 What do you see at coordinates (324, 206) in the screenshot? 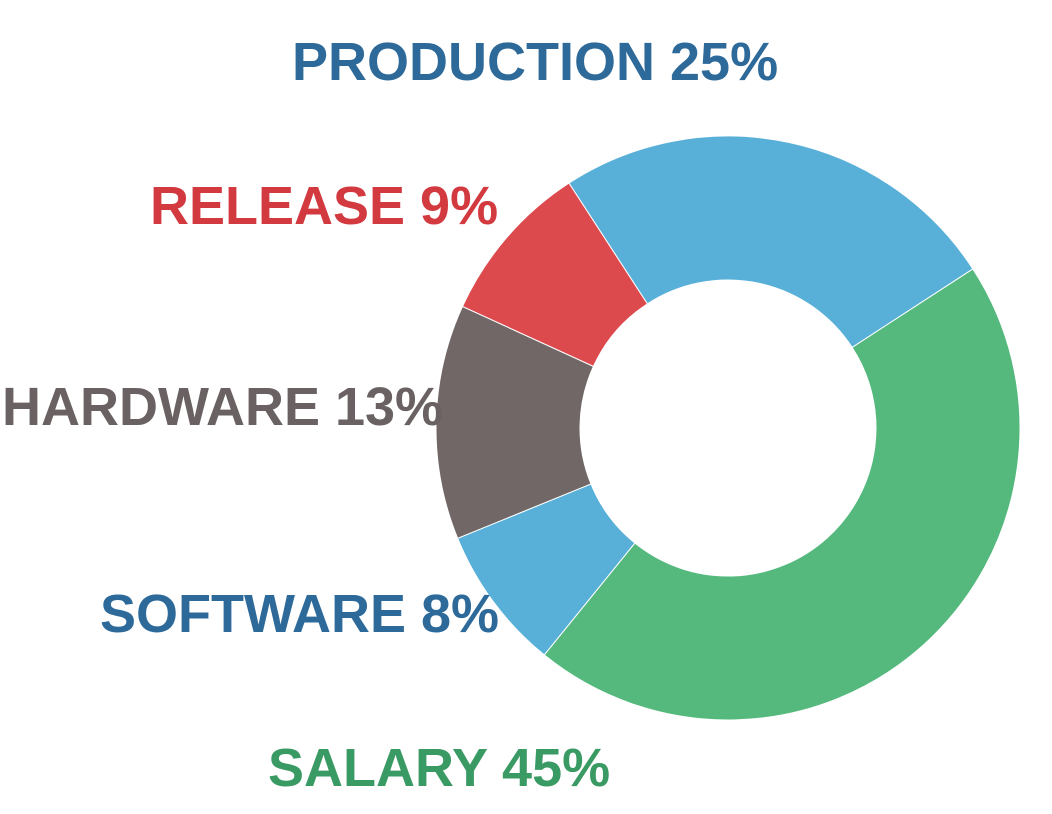
I see `slice-label-release: RELEASE 9%` at bounding box center [324, 206].